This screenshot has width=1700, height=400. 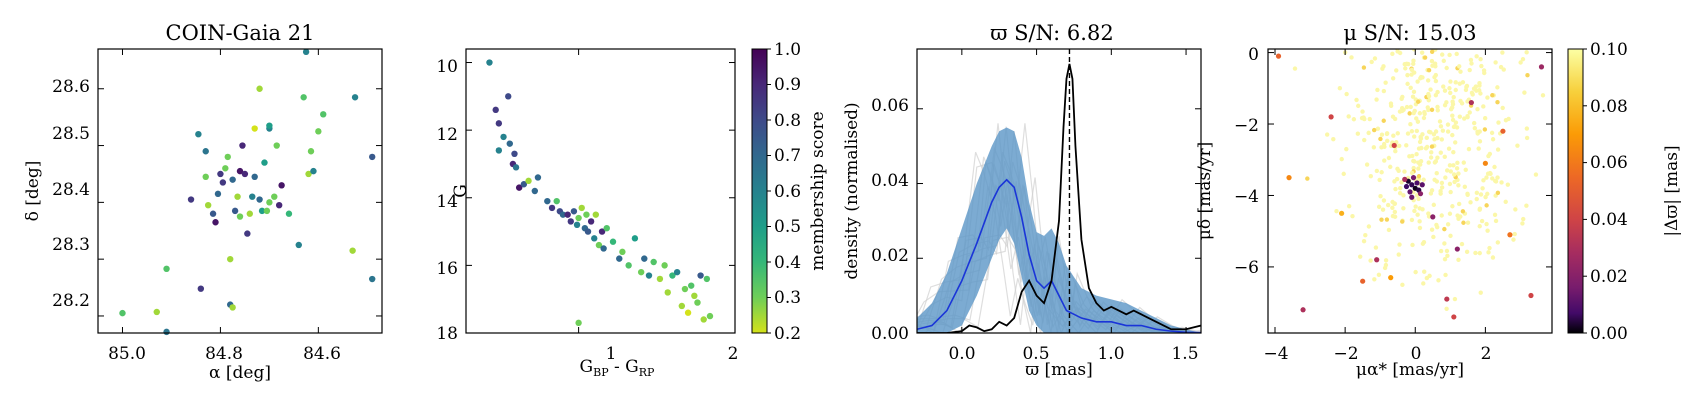 What do you see at coordinates (1059, 191) in the screenshot?
I see `panel-3-plot` at bounding box center [1059, 191].